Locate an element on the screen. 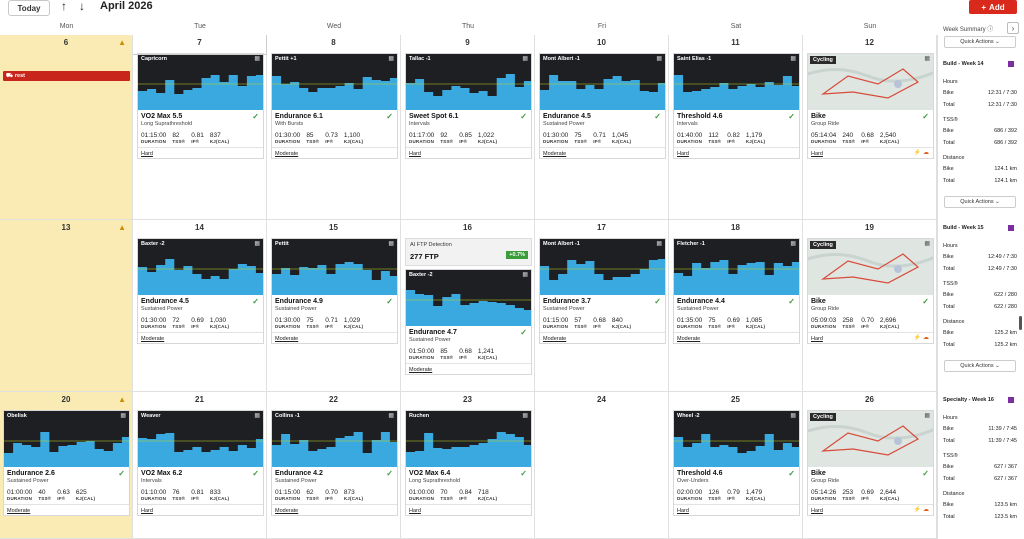 The image size is (1024, 539). workout-graph-title: Ruchen is located at coordinates (419, 416).